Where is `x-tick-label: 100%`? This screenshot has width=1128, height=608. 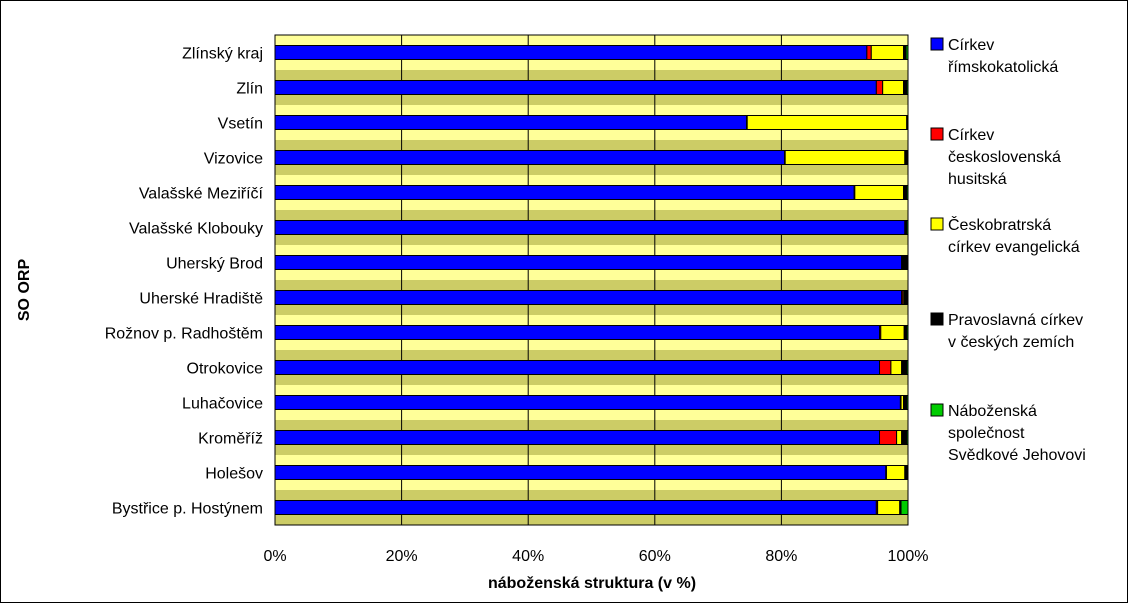
x-tick-label: 100% is located at coordinates (908, 556).